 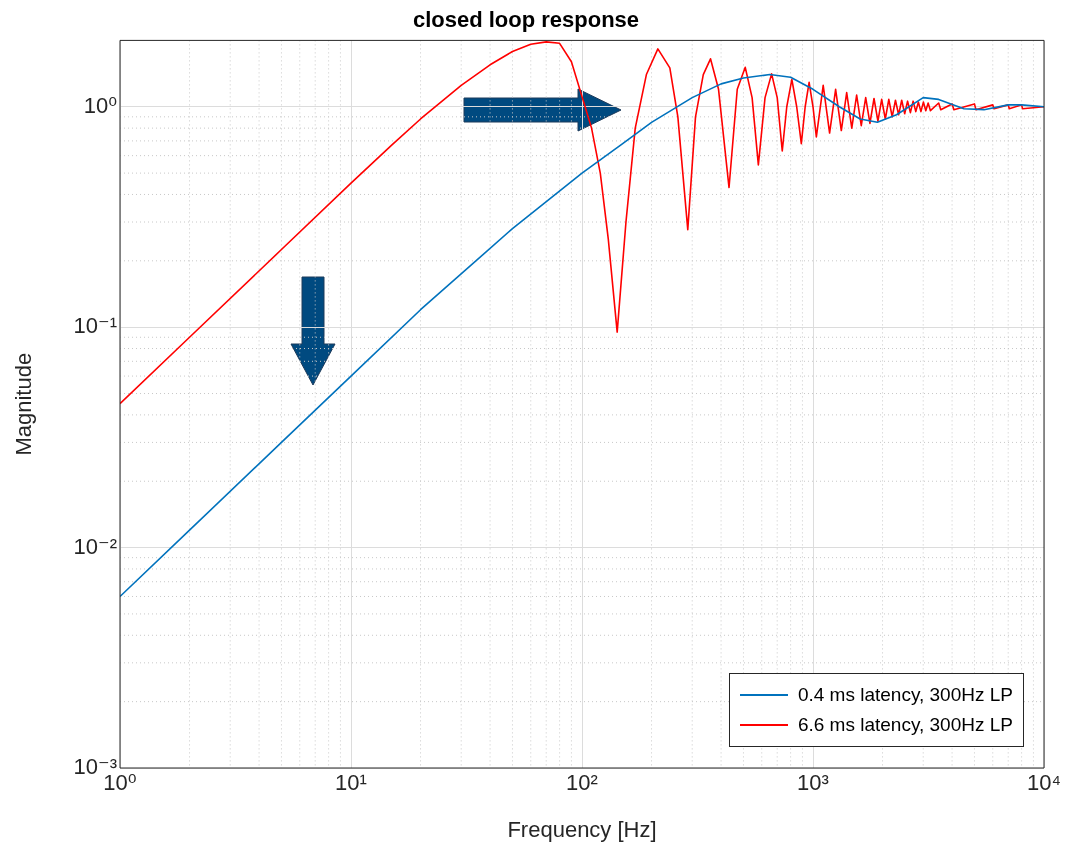 What do you see at coordinates (95, 546) in the screenshot?
I see `y-tick-label: 10⁻²` at bounding box center [95, 546].